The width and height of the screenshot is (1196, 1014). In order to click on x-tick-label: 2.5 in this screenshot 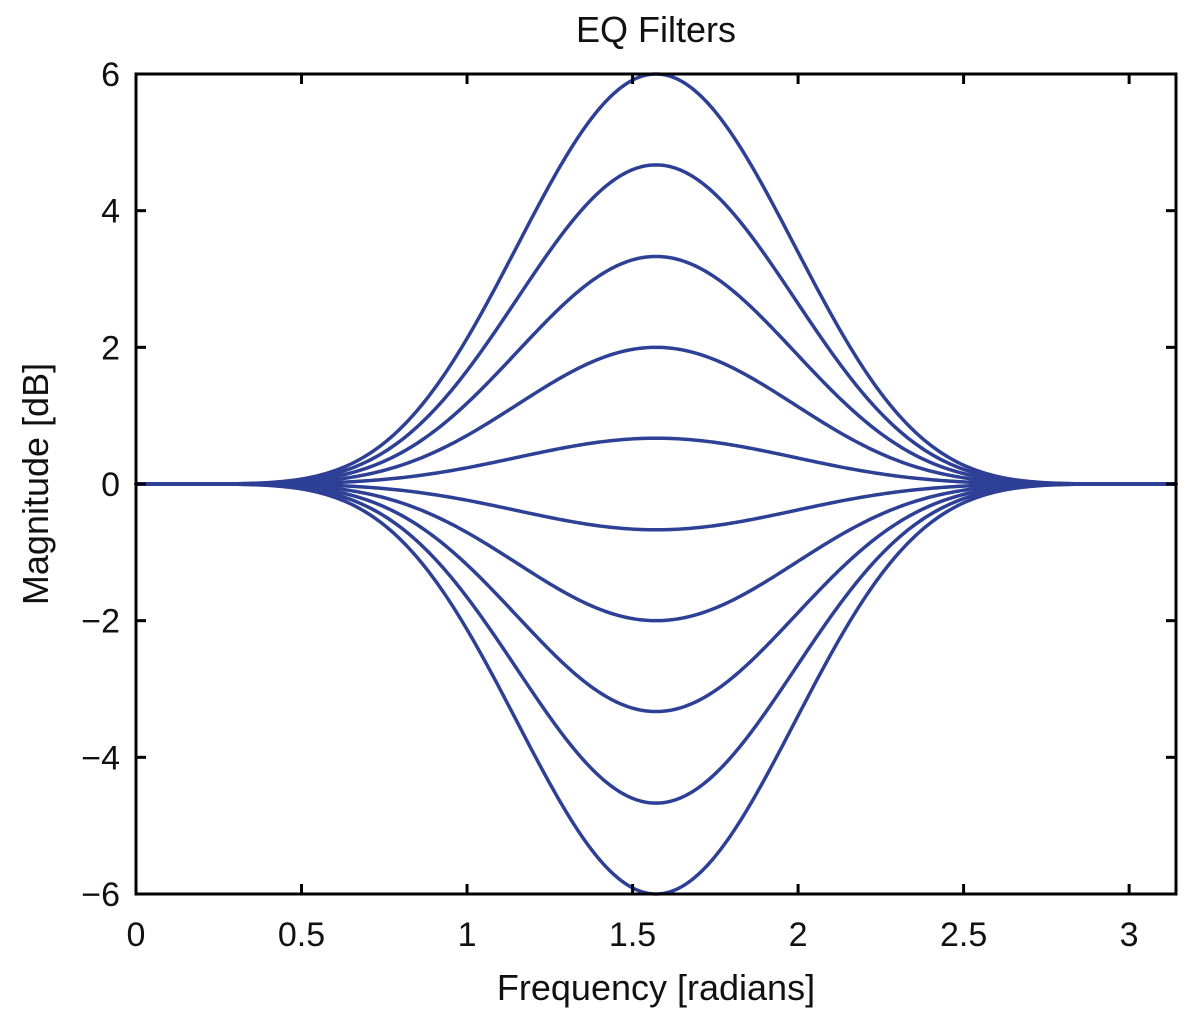, I will do `click(963, 935)`.